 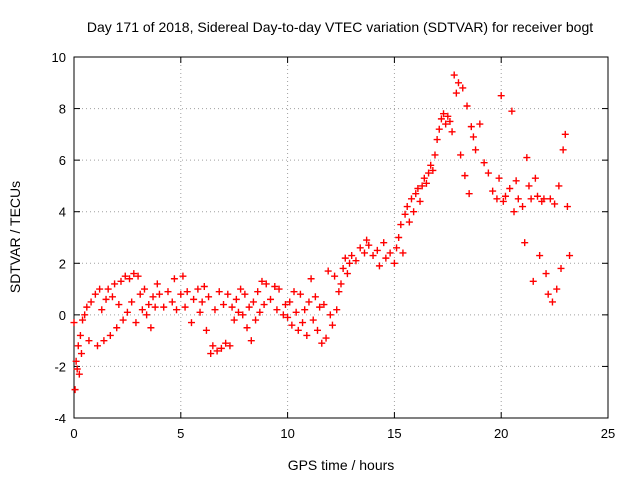 What do you see at coordinates (62, 109) in the screenshot?
I see `y-tick-label: 8` at bounding box center [62, 109].